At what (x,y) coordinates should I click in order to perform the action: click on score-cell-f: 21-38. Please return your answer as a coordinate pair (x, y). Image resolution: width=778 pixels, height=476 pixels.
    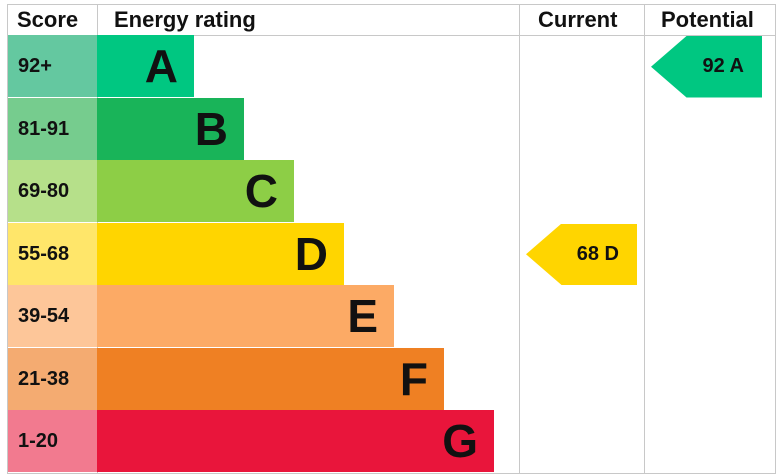
    Looking at the image, I should click on (52, 378).